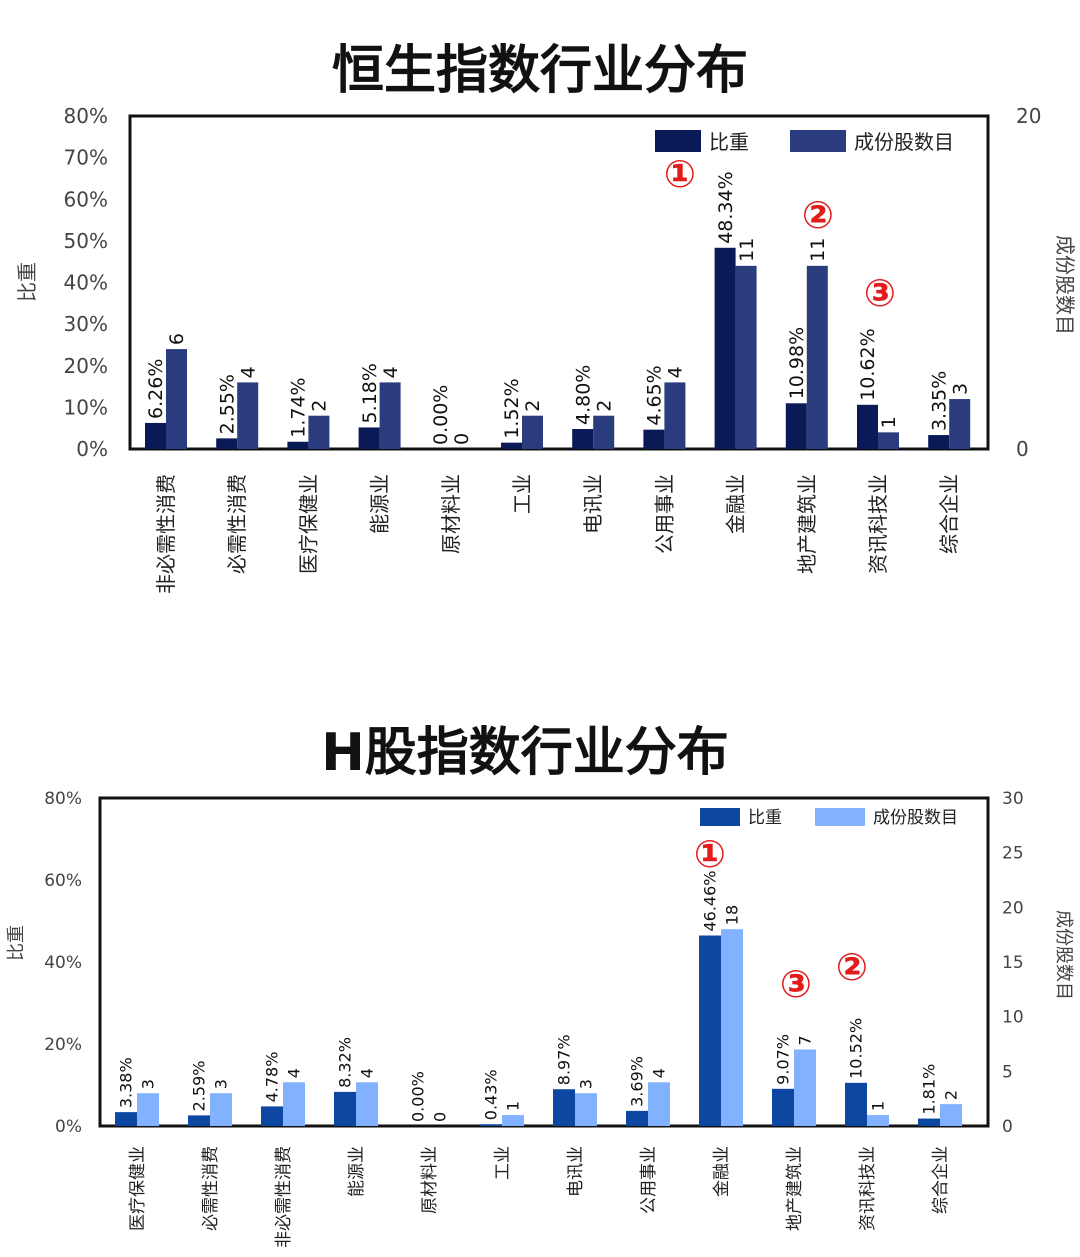 This screenshot has height=1257, width=1080. I want to click on legend-label: 成份股数目, so click(904, 142).